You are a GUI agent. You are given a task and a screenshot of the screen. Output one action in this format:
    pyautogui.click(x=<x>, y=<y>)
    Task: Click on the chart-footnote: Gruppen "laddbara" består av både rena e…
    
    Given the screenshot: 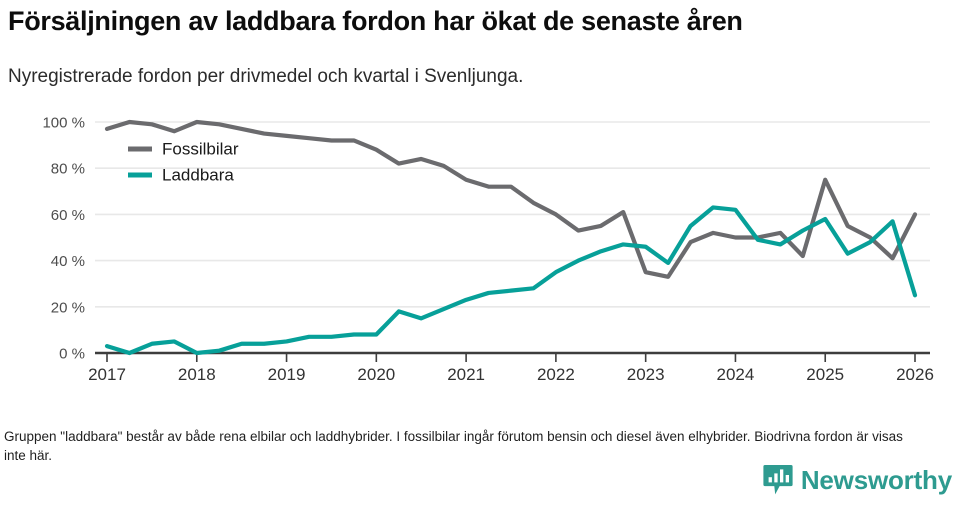 What is the action you would take?
    pyautogui.click(x=453, y=446)
    